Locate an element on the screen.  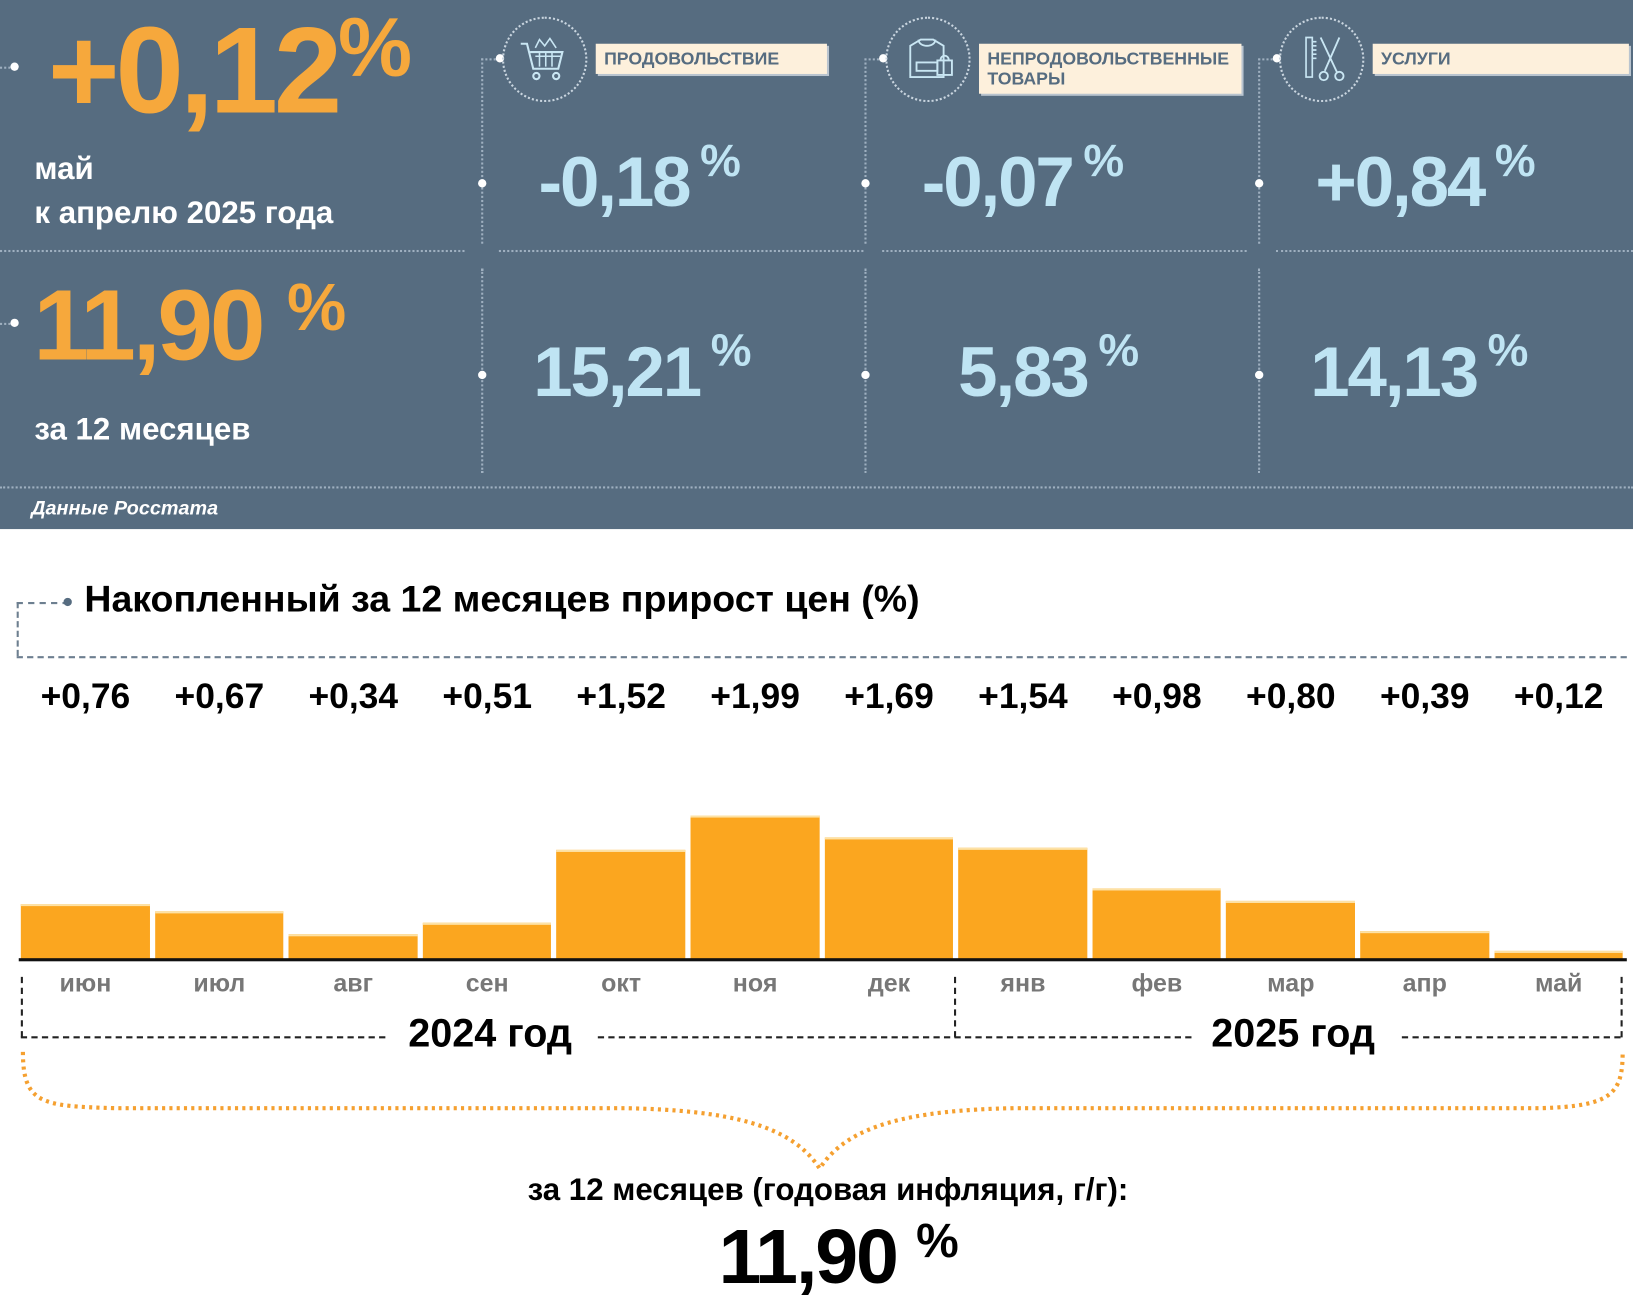
bar-дек is located at coordinates (889, 898).